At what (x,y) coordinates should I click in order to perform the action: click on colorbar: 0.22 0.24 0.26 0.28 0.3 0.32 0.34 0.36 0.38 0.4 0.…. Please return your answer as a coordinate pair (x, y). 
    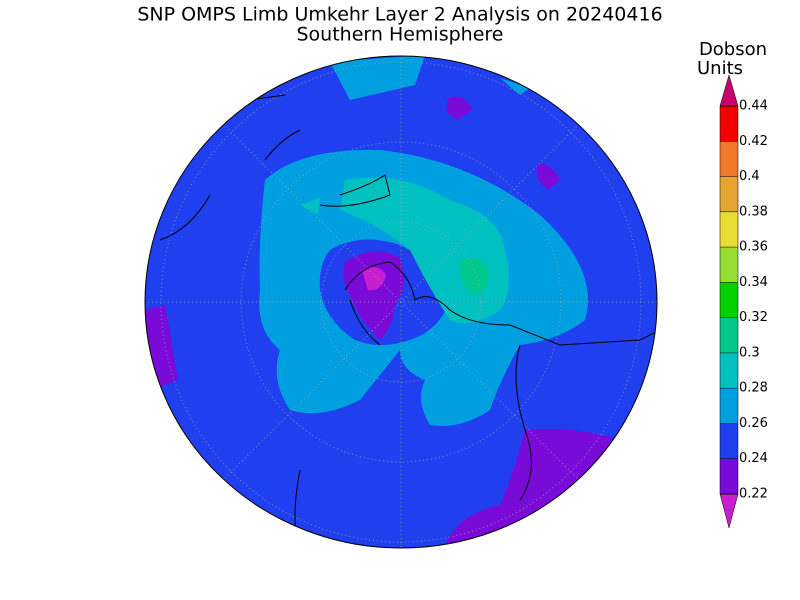
    Looking at the image, I should click on (743, 301).